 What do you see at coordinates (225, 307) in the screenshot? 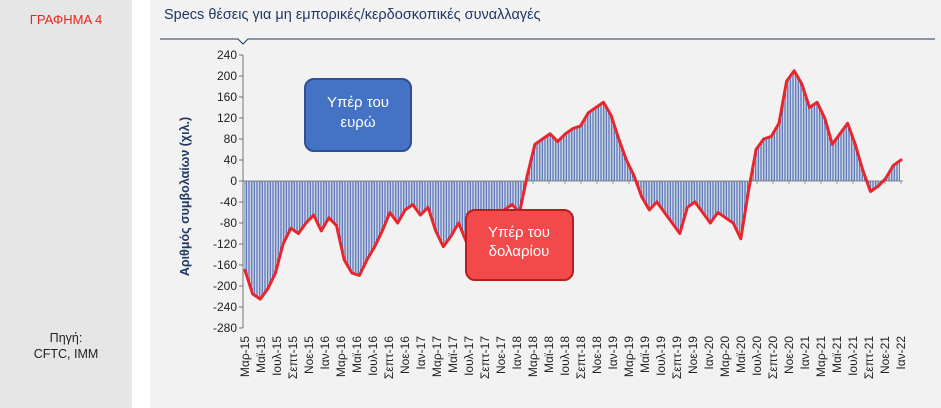
I see `y-tick-label: -240` at bounding box center [225, 307].